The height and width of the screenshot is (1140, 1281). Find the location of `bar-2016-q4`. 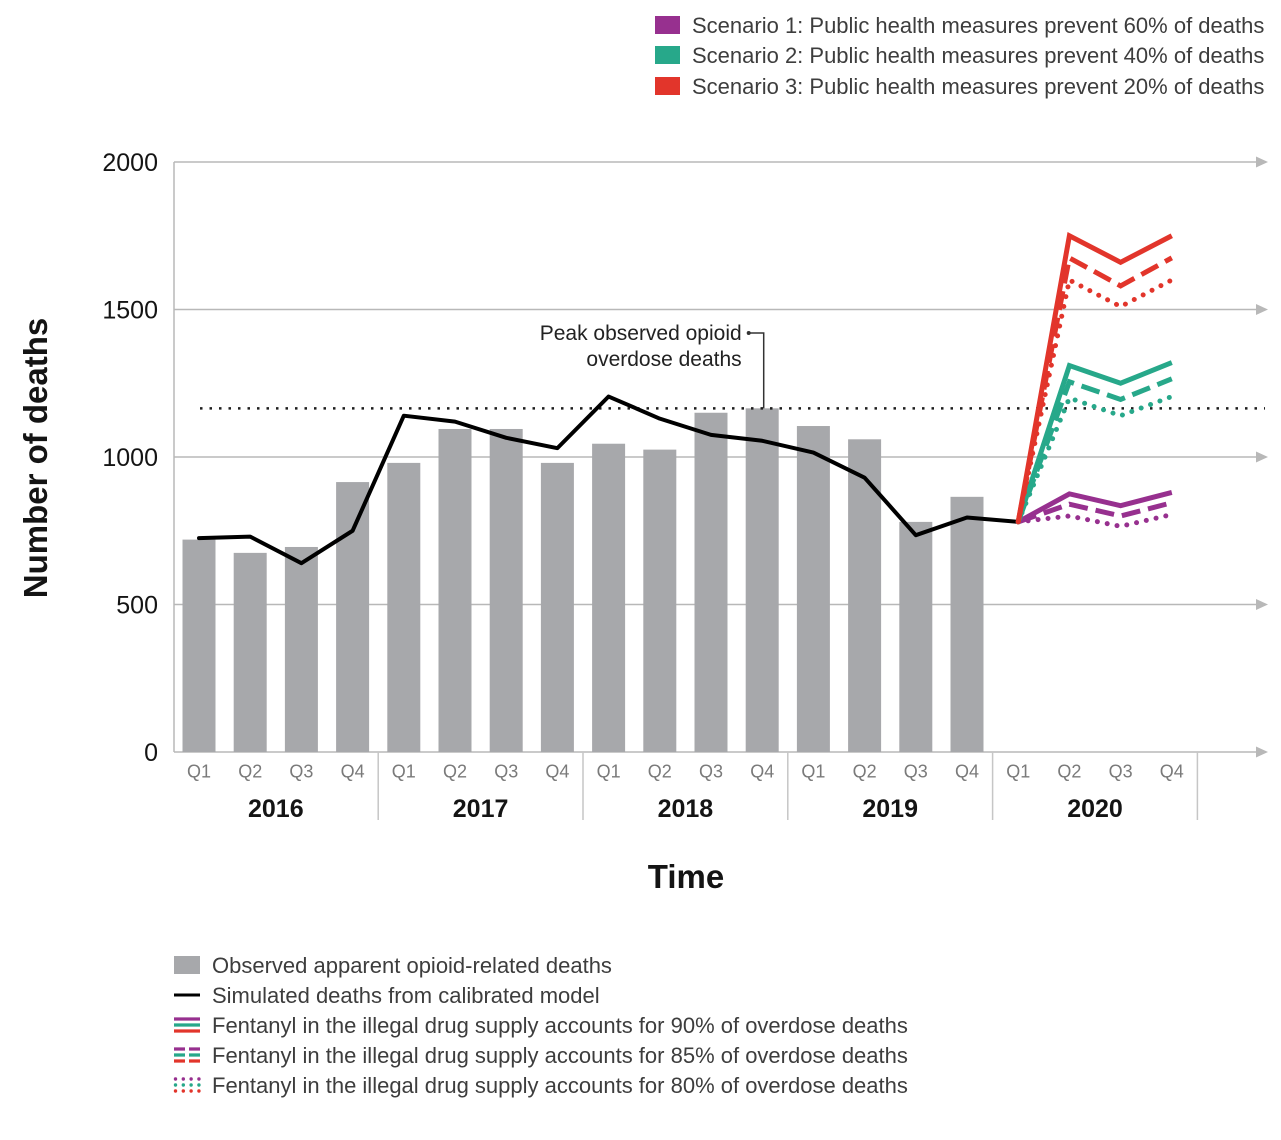

bar-2016-q4 is located at coordinates (353, 617).